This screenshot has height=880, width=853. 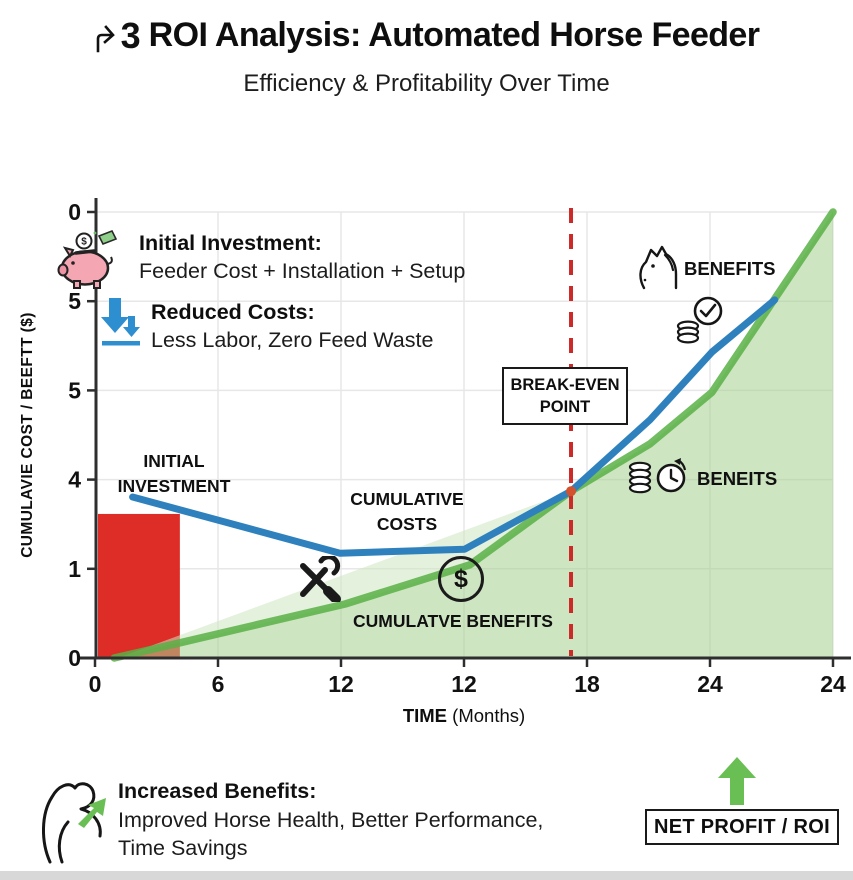 What do you see at coordinates (183, 848) in the screenshot?
I see `increased-benefits-desc-2: Time Savings` at bounding box center [183, 848].